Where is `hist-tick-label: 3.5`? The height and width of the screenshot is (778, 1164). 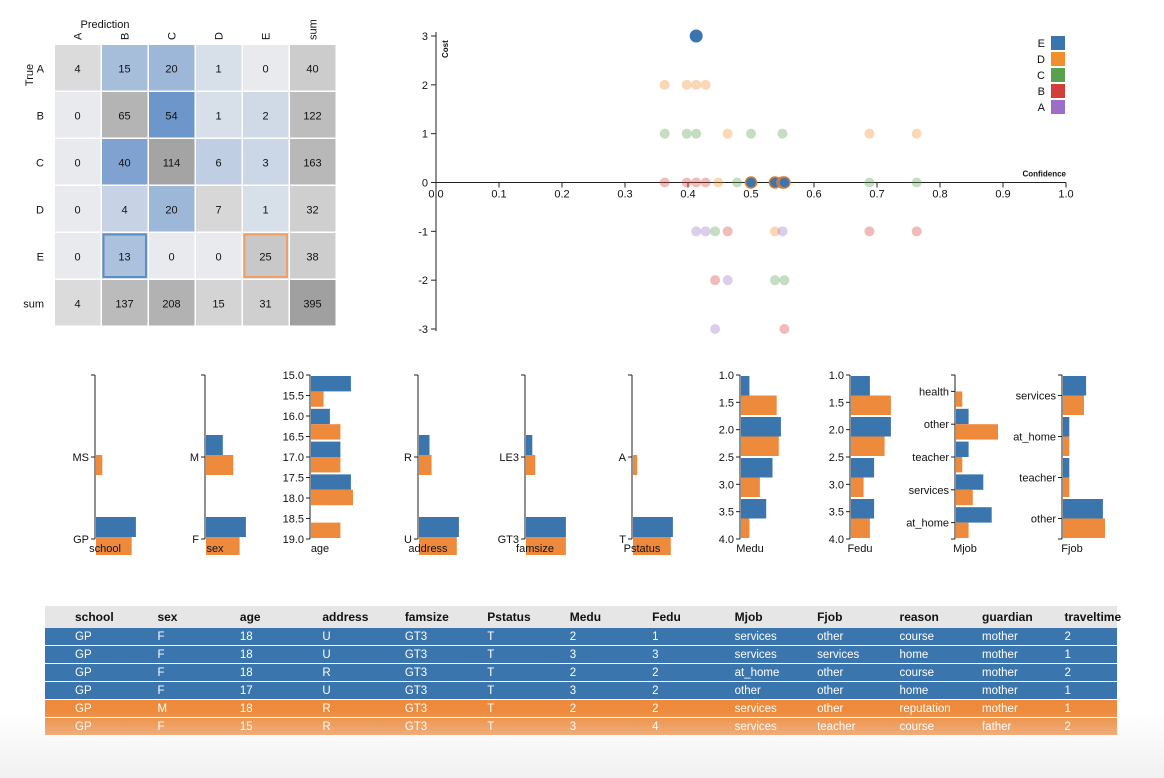 hist-tick-label: 3.5 is located at coordinates (726, 513).